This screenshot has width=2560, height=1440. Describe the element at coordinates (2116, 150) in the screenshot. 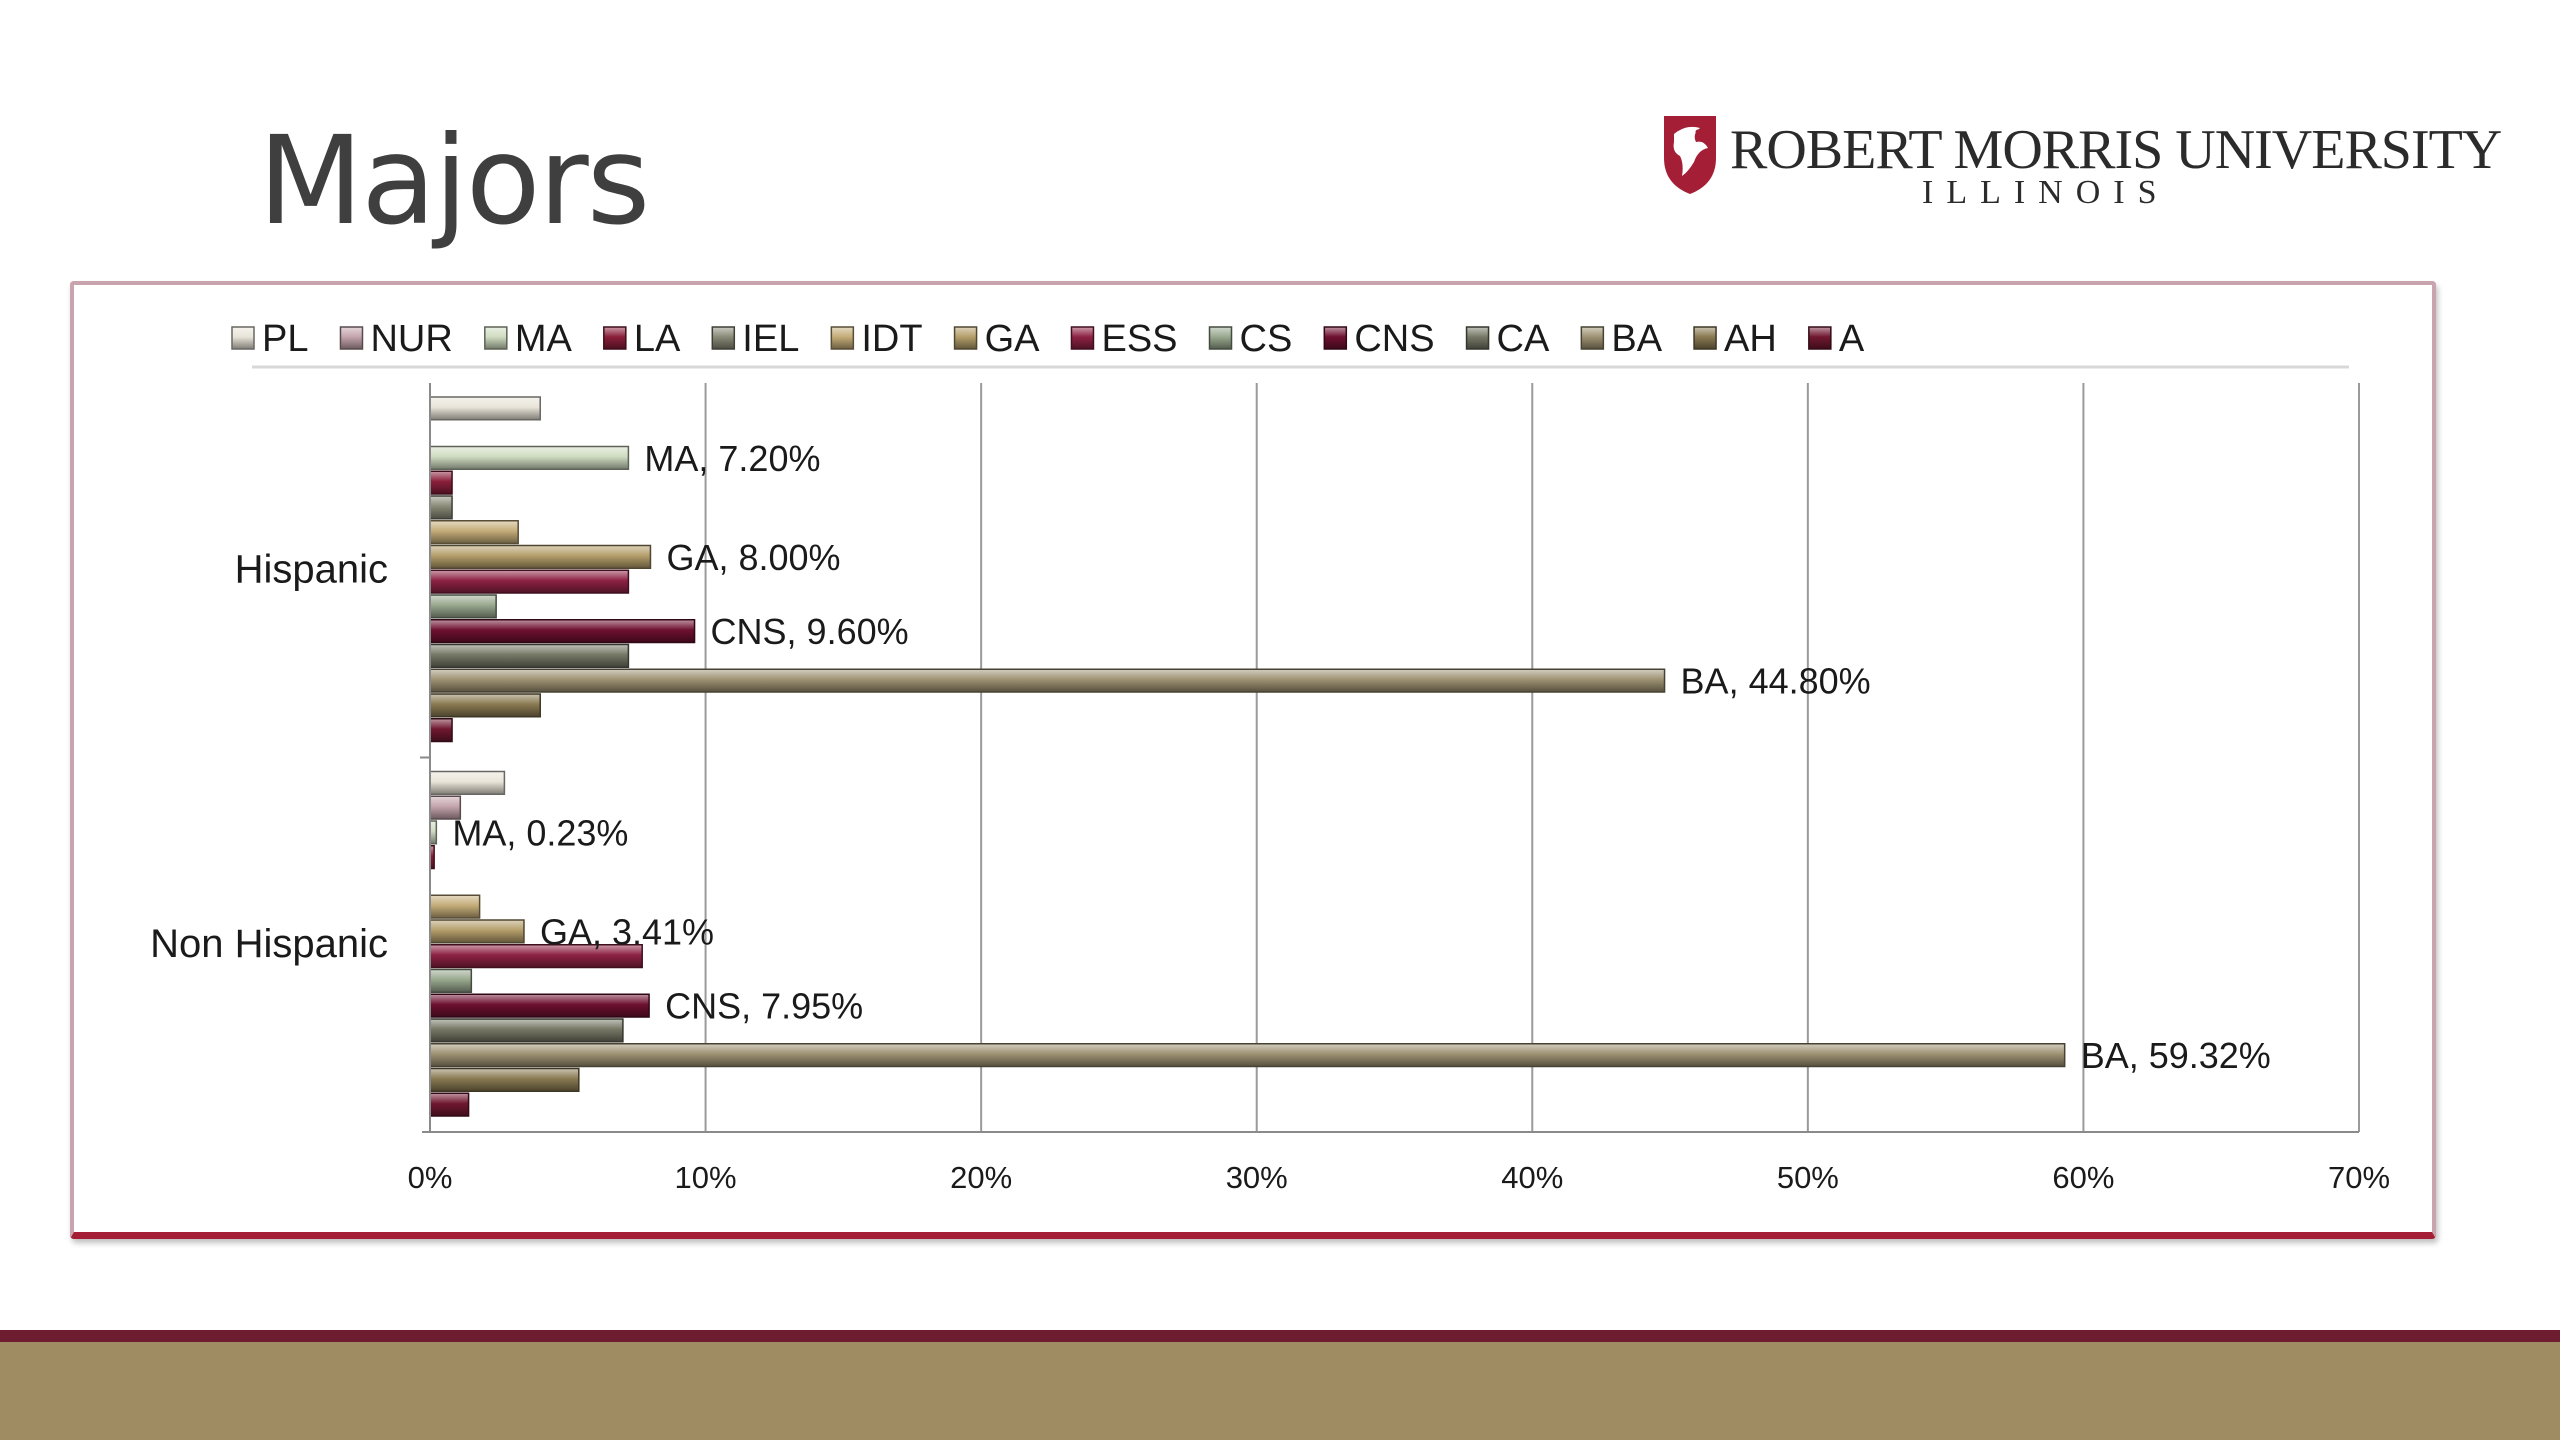

I see `logo-university-name: ROBERT MORRIS UNIVERSITY` at that location.